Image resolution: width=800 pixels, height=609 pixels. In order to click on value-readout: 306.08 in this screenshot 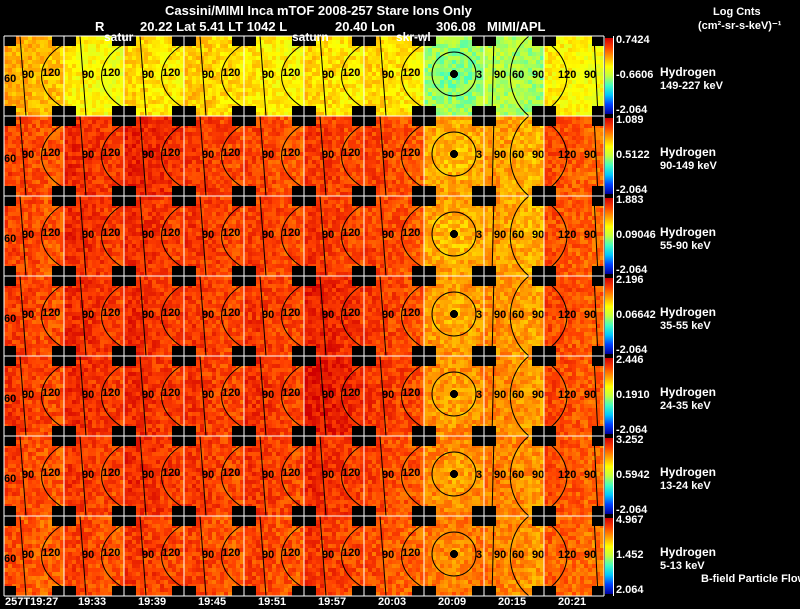, I will do `click(456, 26)`.